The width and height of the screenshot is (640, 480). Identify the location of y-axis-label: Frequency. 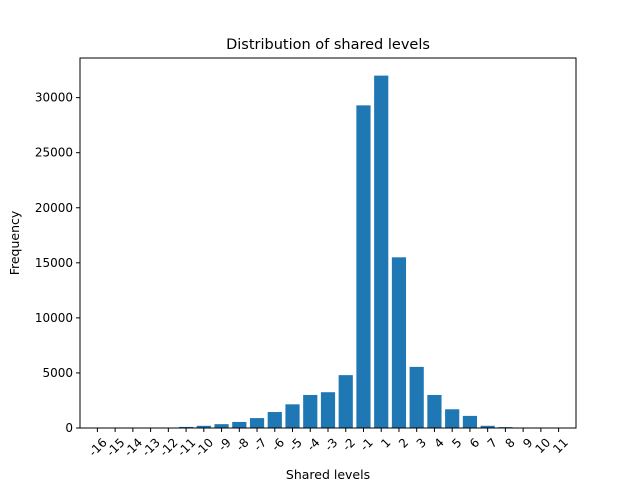
(14, 242).